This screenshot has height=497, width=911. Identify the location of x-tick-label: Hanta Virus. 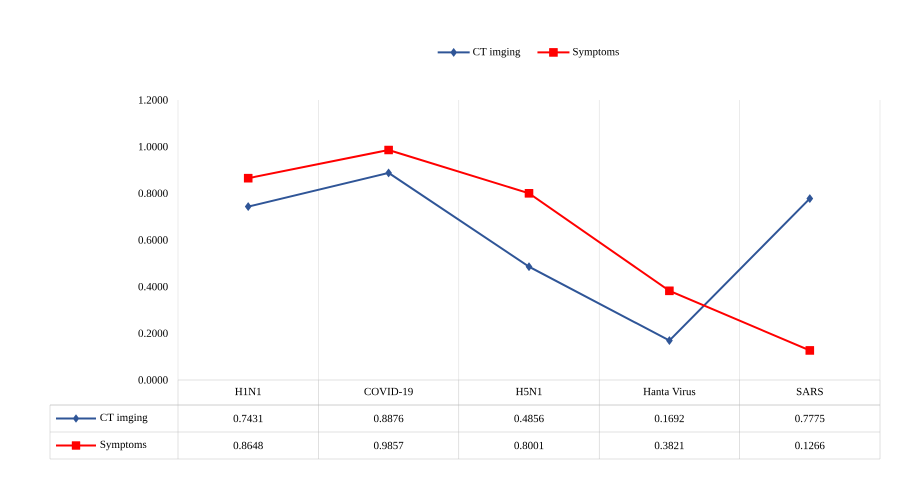
(669, 392).